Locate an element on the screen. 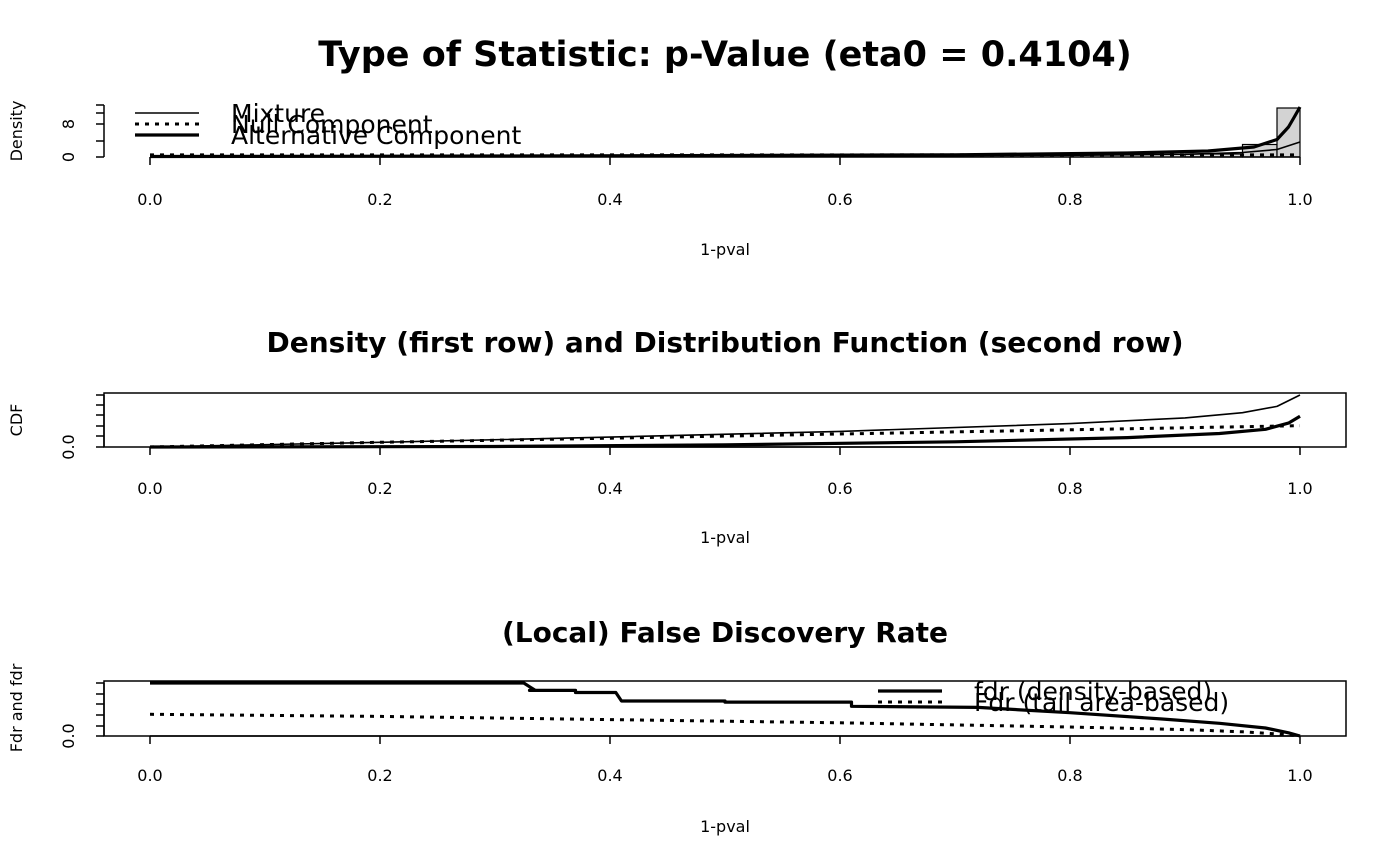 Image resolution: width=1400 pixels, height=866 pixels. y-tick-label: 8 is located at coordinates (68, 124).